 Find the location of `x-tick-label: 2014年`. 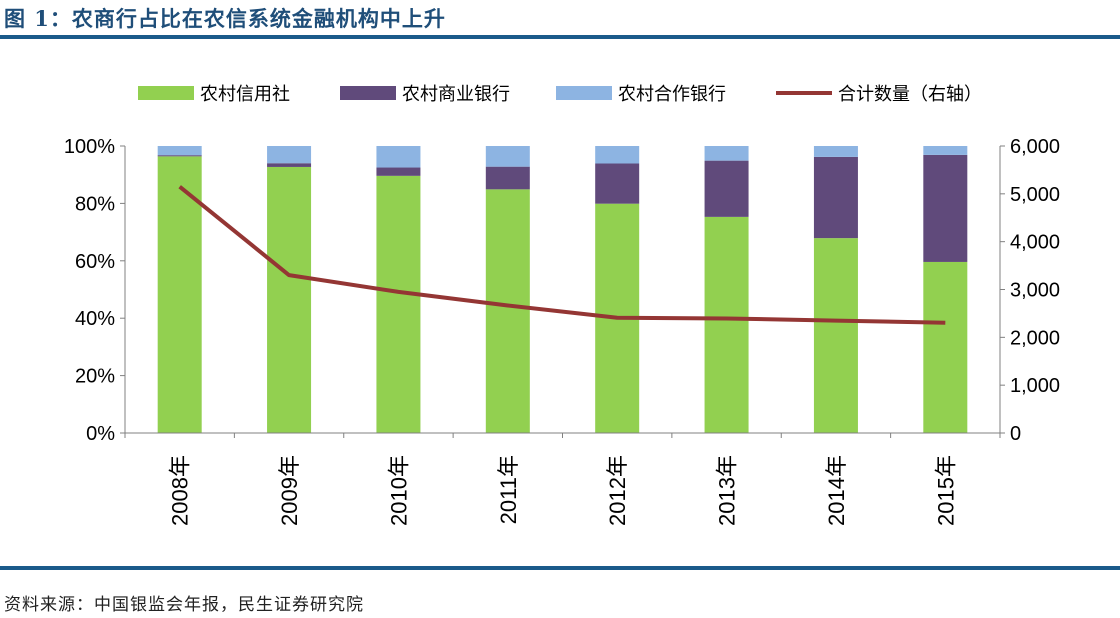

x-tick-label: 2014年 is located at coordinates (836, 490).